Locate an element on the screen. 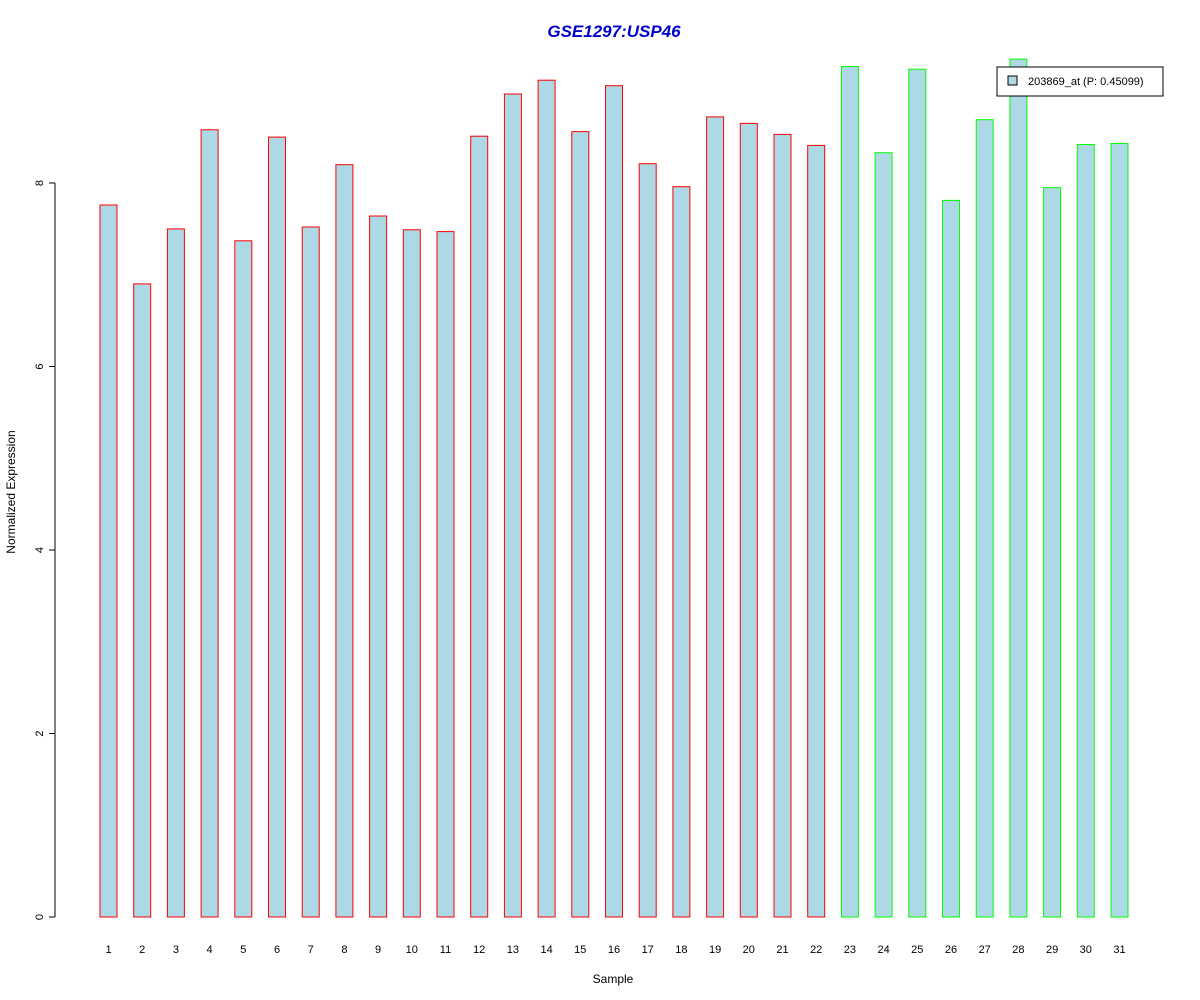  x-tick-label: 13 is located at coordinates (513, 950).